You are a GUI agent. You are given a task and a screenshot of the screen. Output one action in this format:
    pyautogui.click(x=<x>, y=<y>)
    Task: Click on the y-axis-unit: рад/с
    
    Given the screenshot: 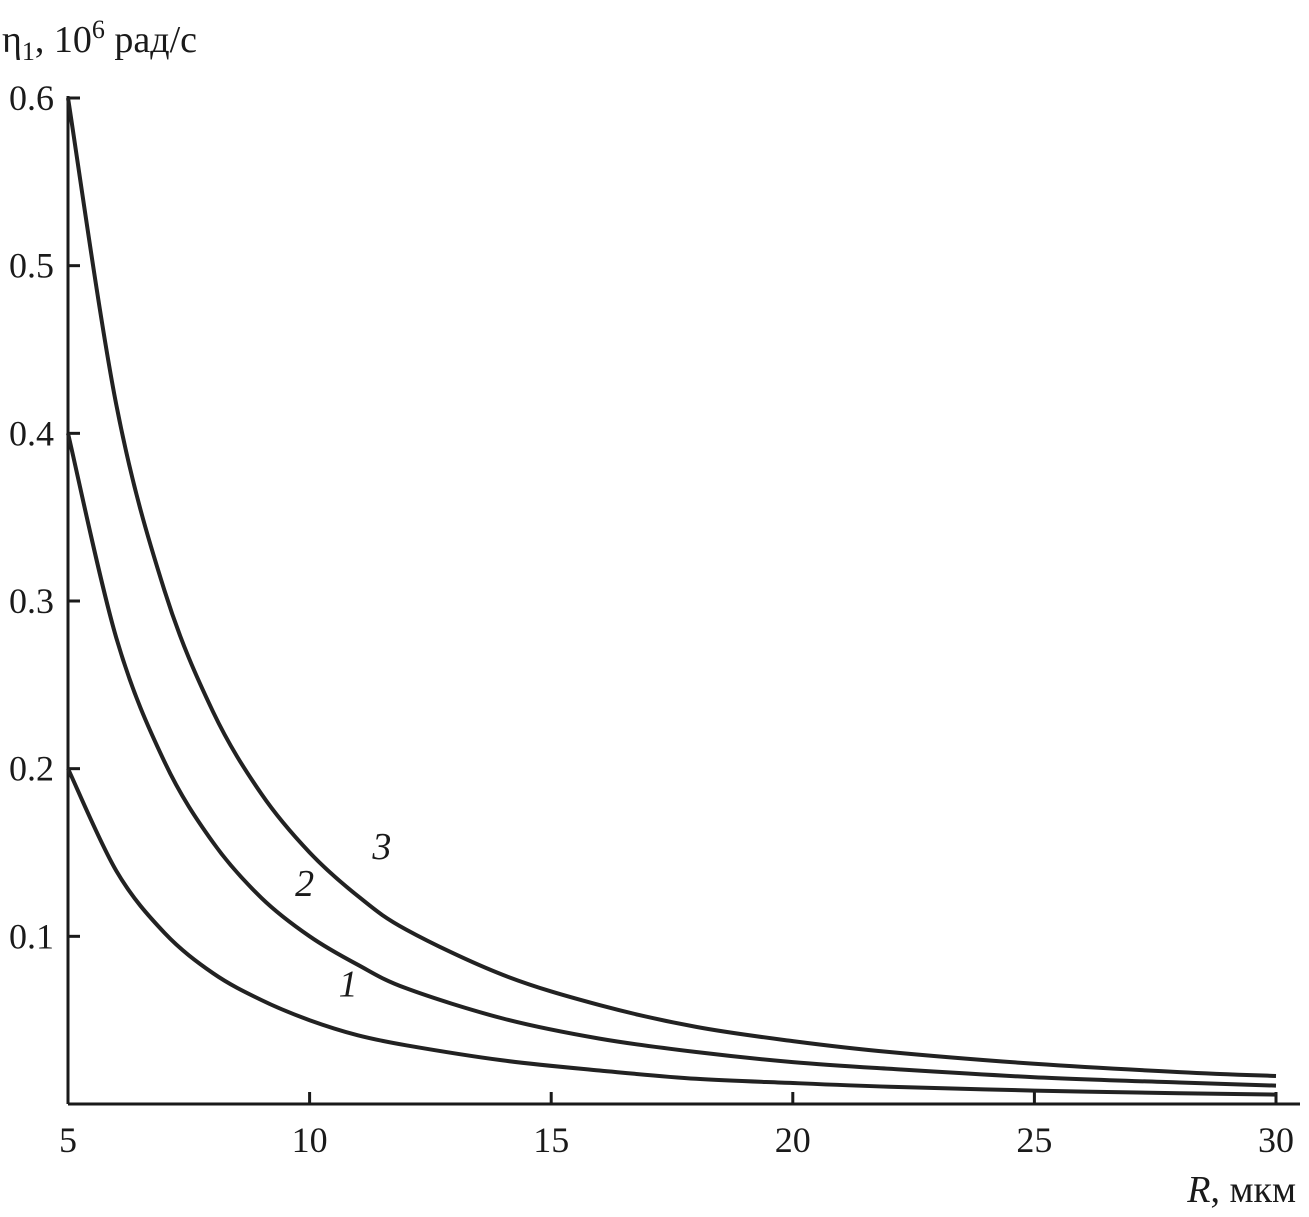 What is the action you would take?
    pyautogui.click(x=151, y=40)
    